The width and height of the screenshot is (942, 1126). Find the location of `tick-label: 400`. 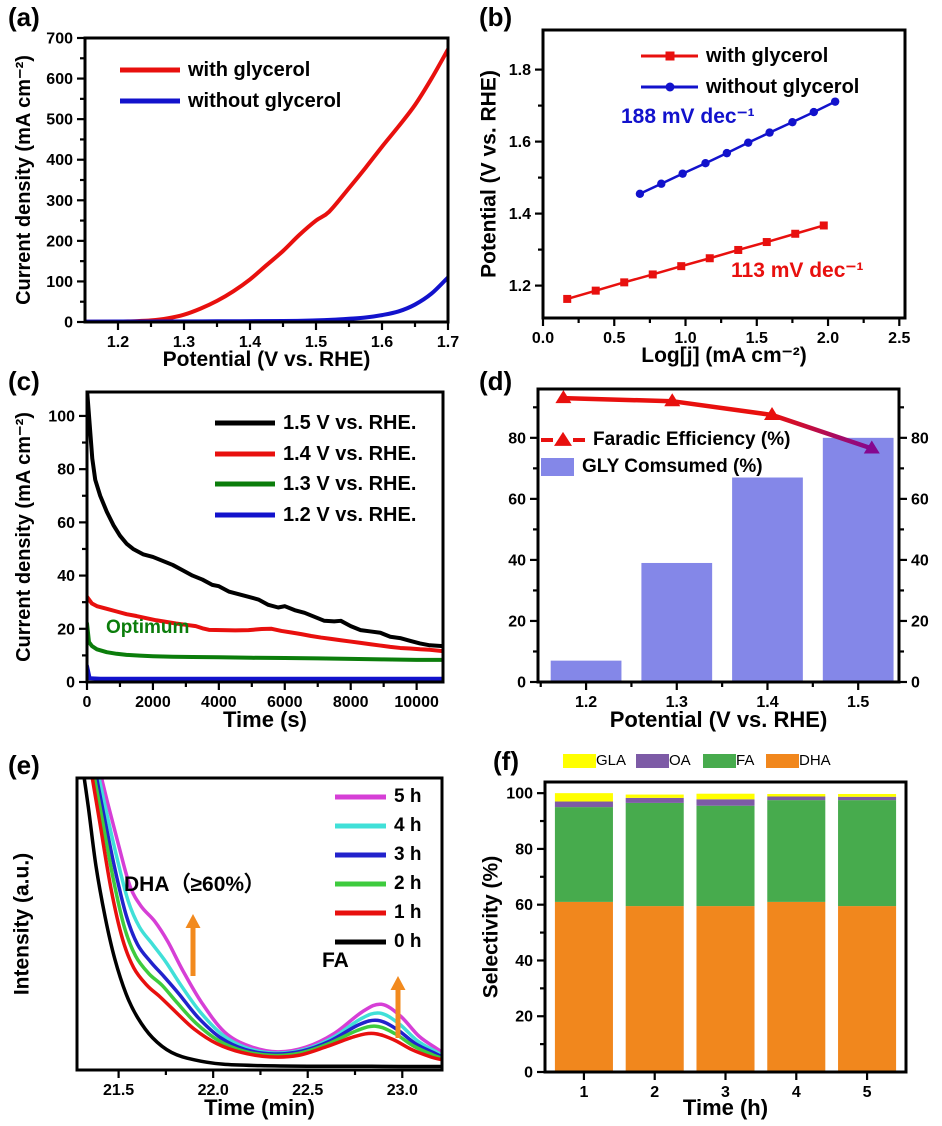

tick-label: 400 is located at coordinates (59, 160).